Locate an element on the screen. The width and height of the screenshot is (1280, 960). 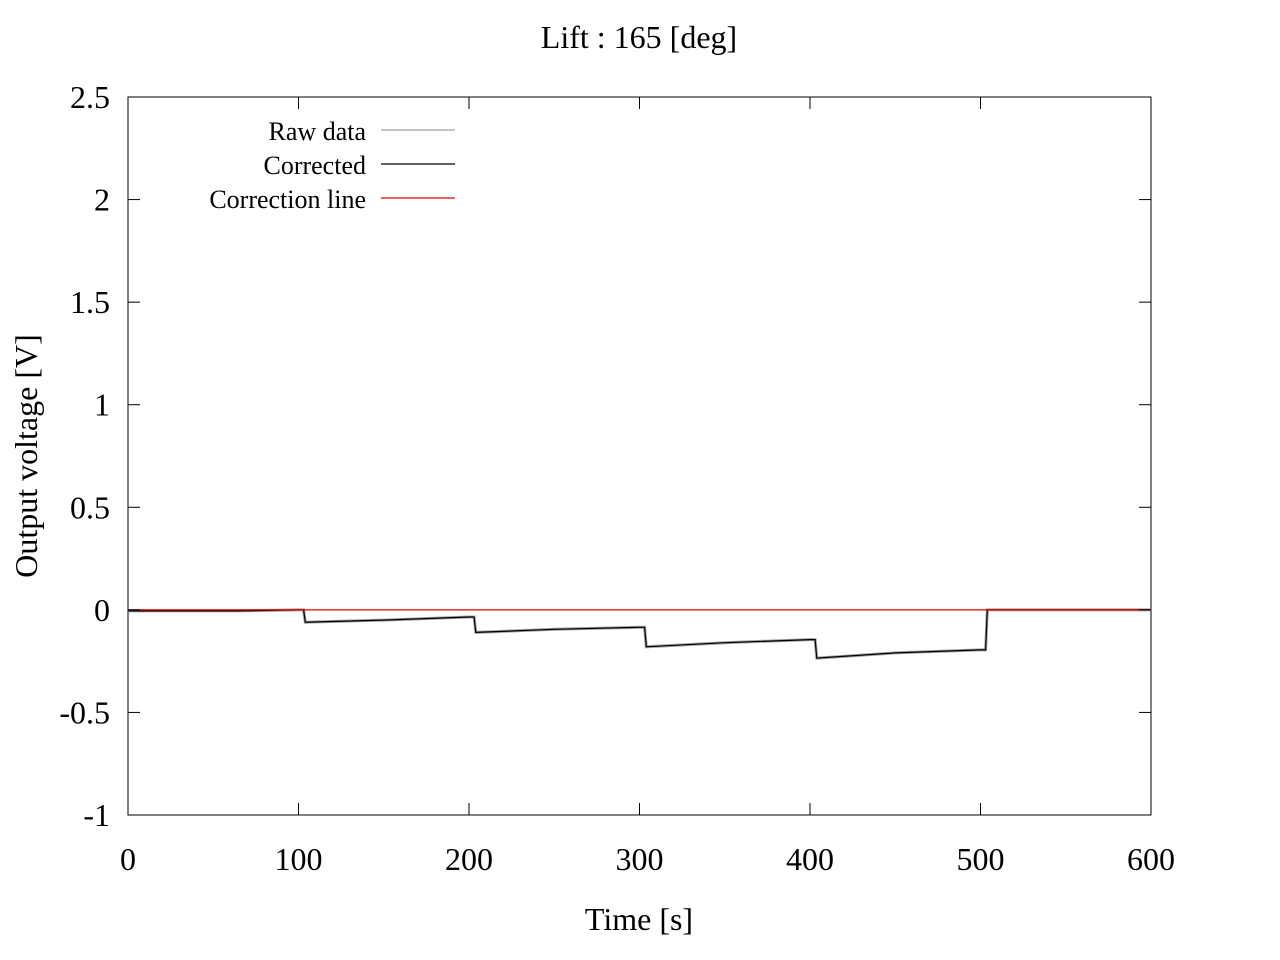
y-axis-label: Output voltage [V] is located at coordinates (26, 456).